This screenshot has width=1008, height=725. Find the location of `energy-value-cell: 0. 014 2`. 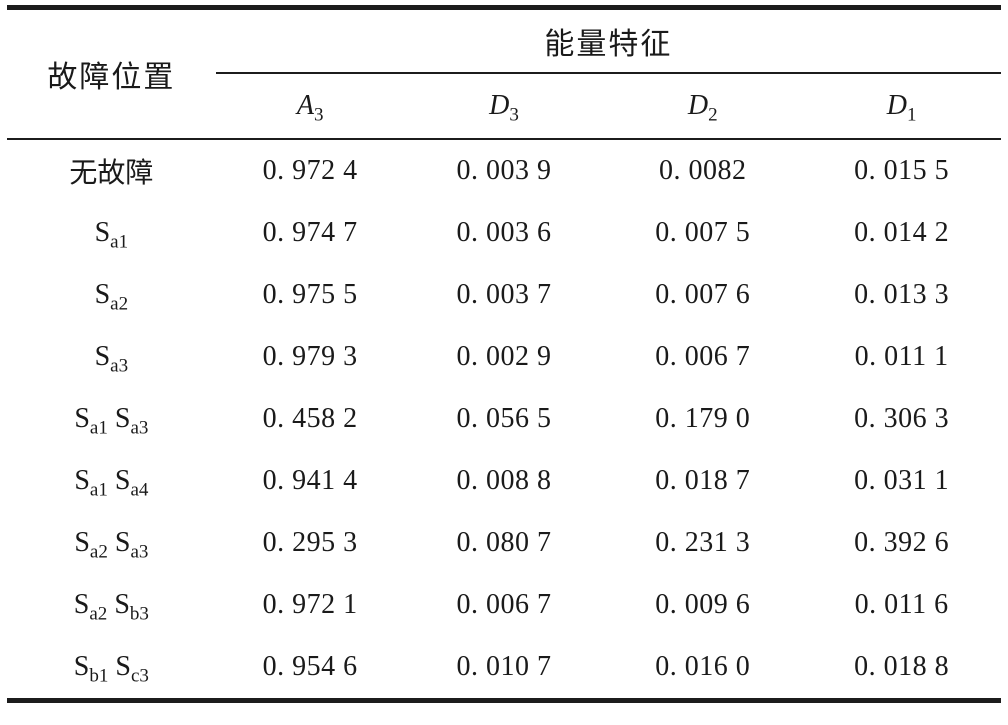

energy-value-cell: 0. 014 2 is located at coordinates (902, 232).